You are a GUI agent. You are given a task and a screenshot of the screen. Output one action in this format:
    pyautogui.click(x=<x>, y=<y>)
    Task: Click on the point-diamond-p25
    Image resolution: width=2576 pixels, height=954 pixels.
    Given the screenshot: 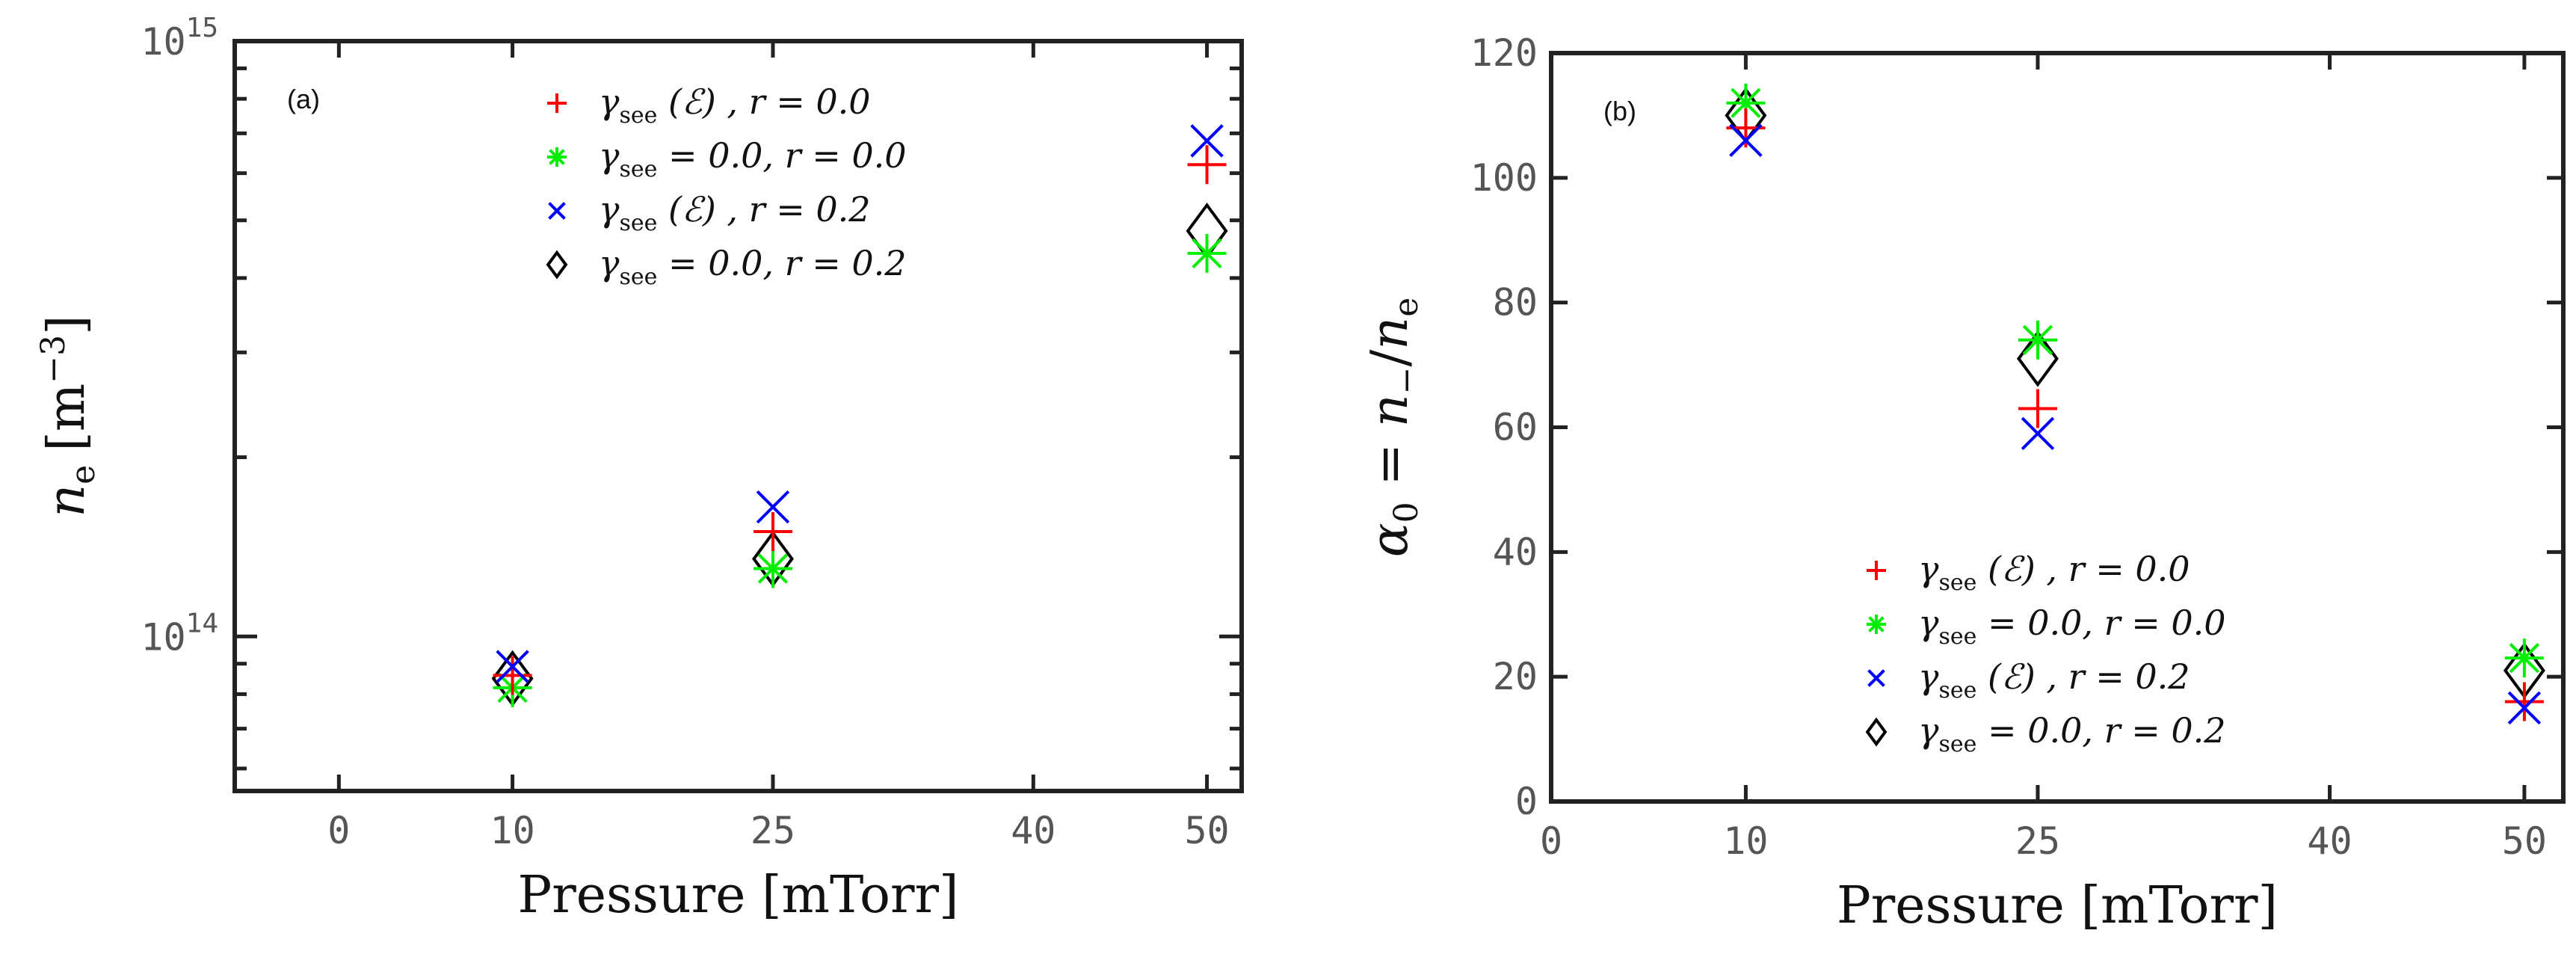 What is the action you would take?
    pyautogui.click(x=2037, y=358)
    